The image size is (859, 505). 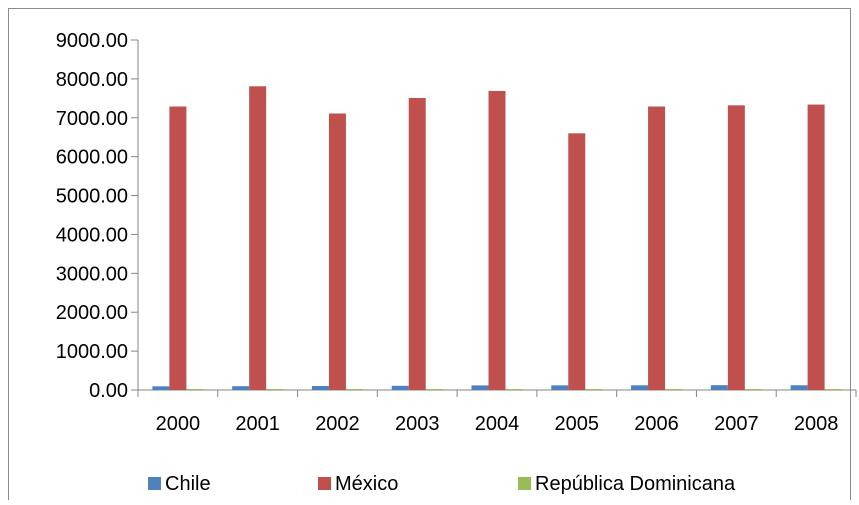 What do you see at coordinates (178, 424) in the screenshot?
I see `x-tick-label: 2000` at bounding box center [178, 424].